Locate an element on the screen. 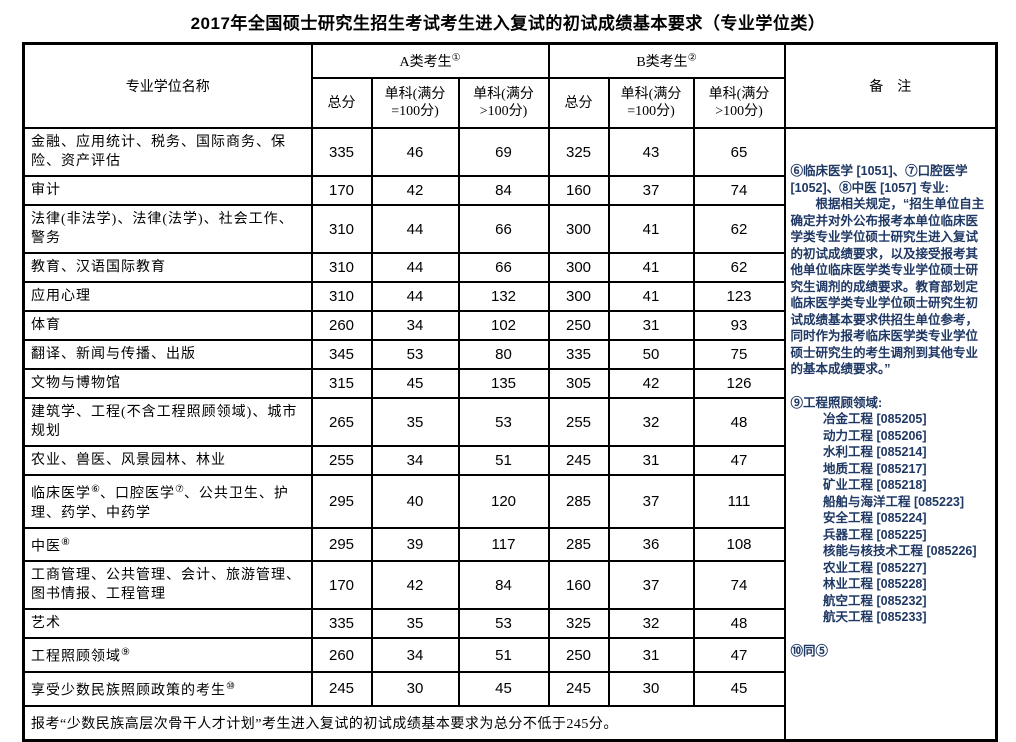 The height and width of the screenshot is (742, 1016). degree-name-cell: 农业、兽医、风景园林、林业 is located at coordinates (167, 460).